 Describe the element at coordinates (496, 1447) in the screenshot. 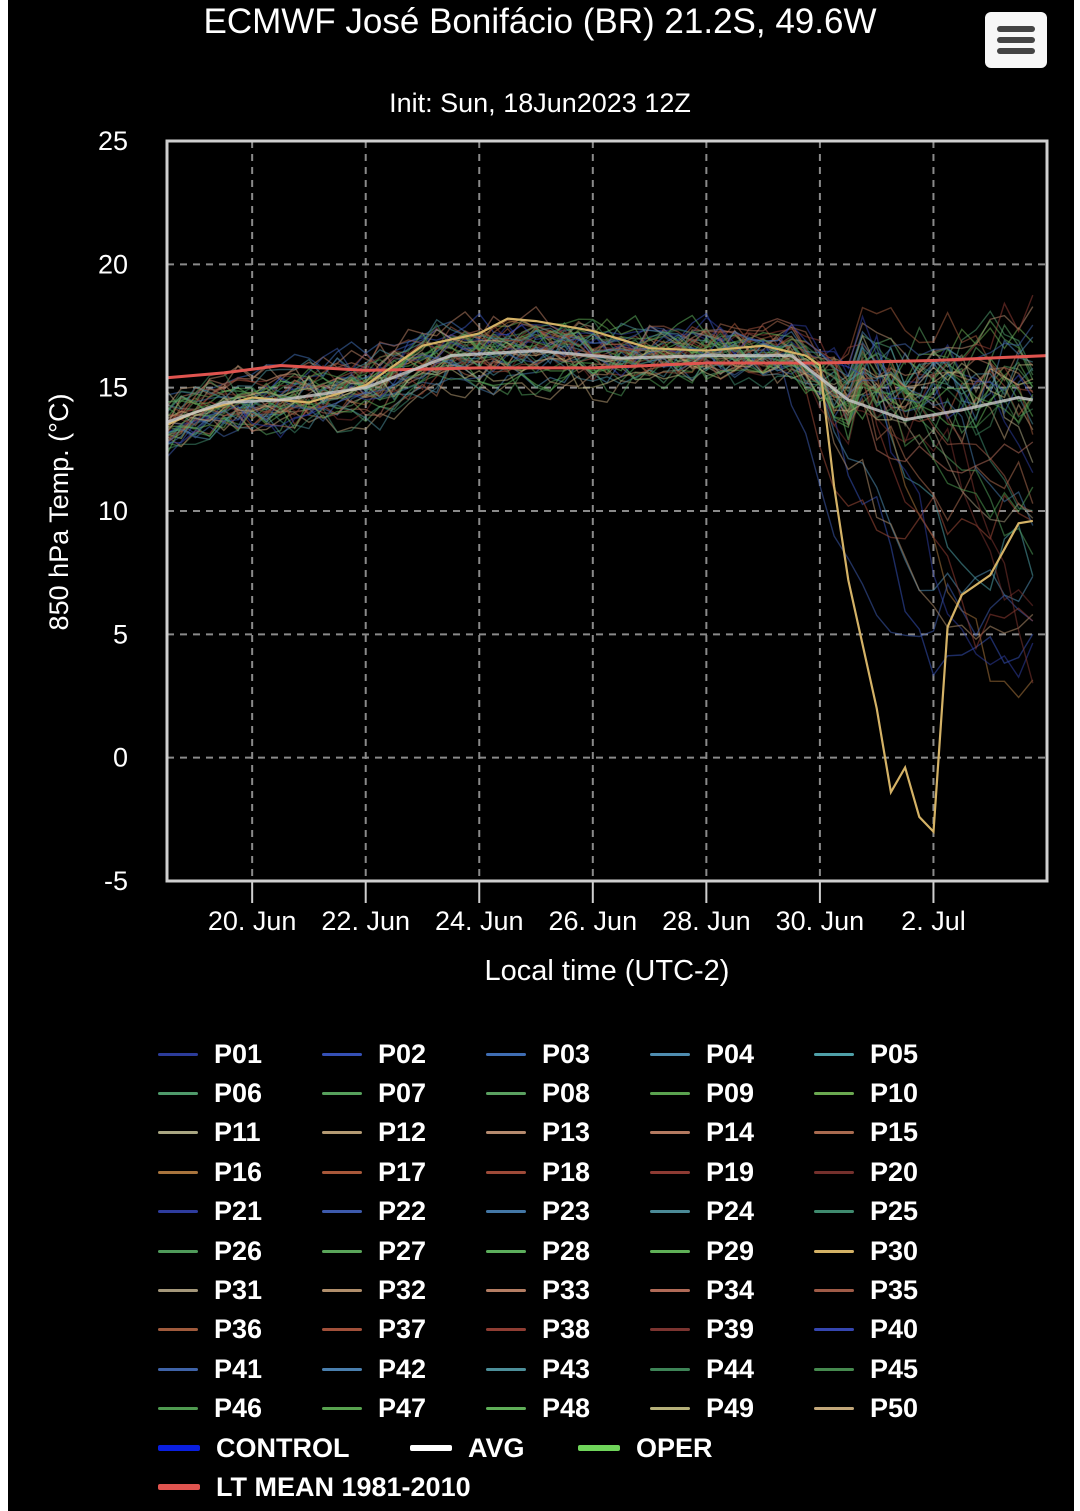

I see `legend-label: AVG` at that location.